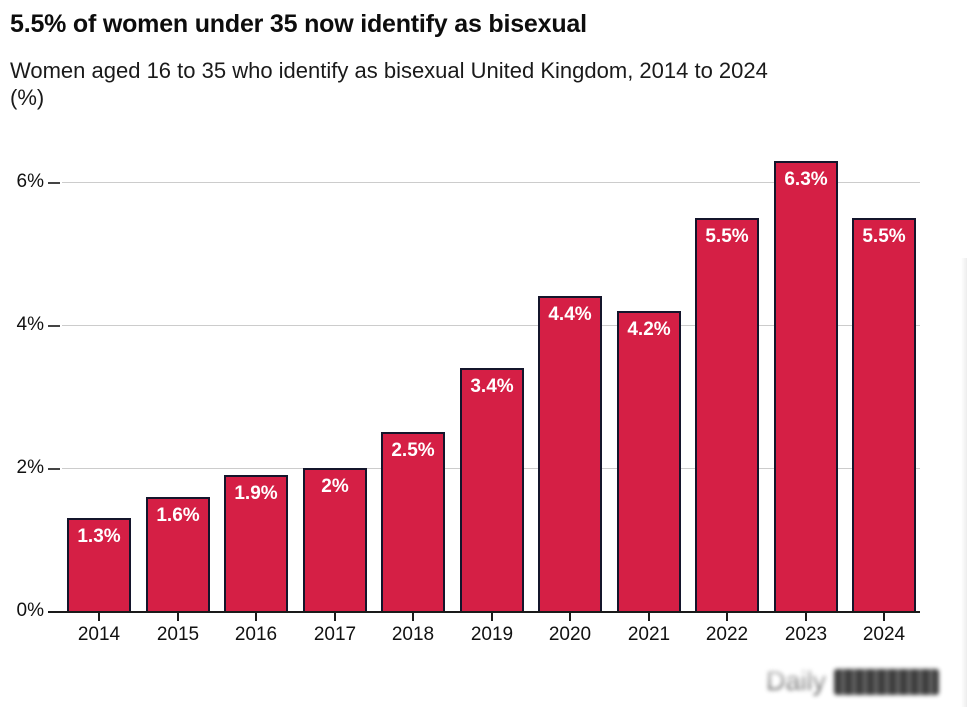 This screenshot has height=707, width=967. What do you see at coordinates (99, 634) in the screenshot?
I see `x-axis-tick-label: 2014` at bounding box center [99, 634].